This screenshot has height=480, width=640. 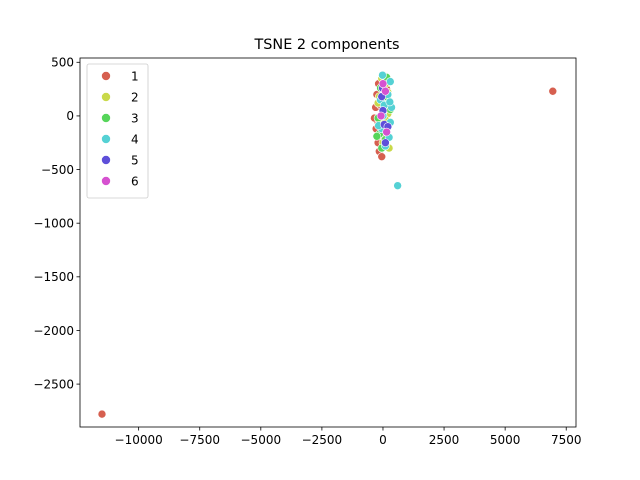 What do you see at coordinates (135, 77) in the screenshot?
I see `legend-label-1: 1` at bounding box center [135, 77].